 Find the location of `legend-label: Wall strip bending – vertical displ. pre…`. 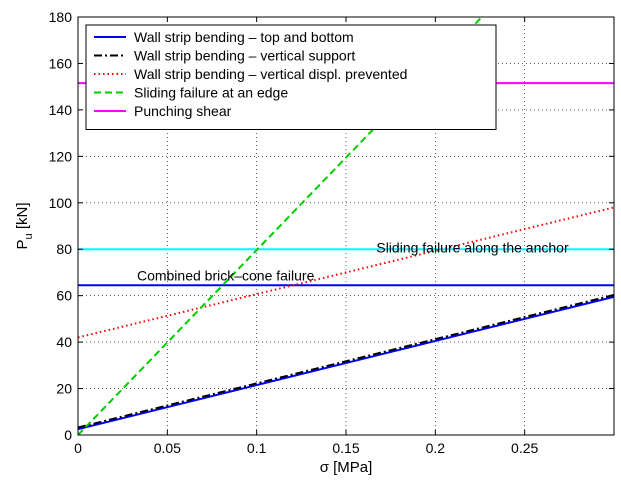

legend-label: Wall strip bending – vertical displ. pre… is located at coordinates (270, 74).